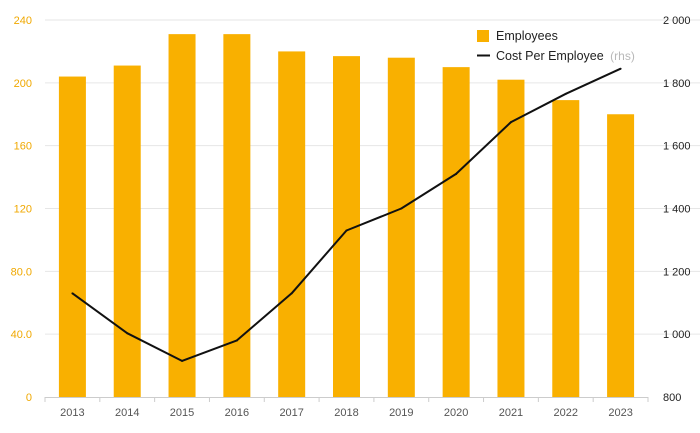 This screenshot has width=700, height=433. I want to click on y-axis-right: 800 1 000 1 200 1 400 1 600 1 800 2 000, so click(677, 209).